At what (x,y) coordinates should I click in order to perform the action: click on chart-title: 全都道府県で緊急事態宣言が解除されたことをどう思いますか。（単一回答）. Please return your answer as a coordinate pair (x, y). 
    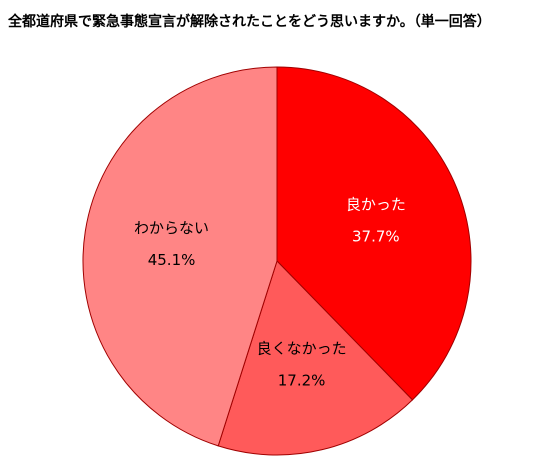
    Looking at the image, I should click on (249, 21).